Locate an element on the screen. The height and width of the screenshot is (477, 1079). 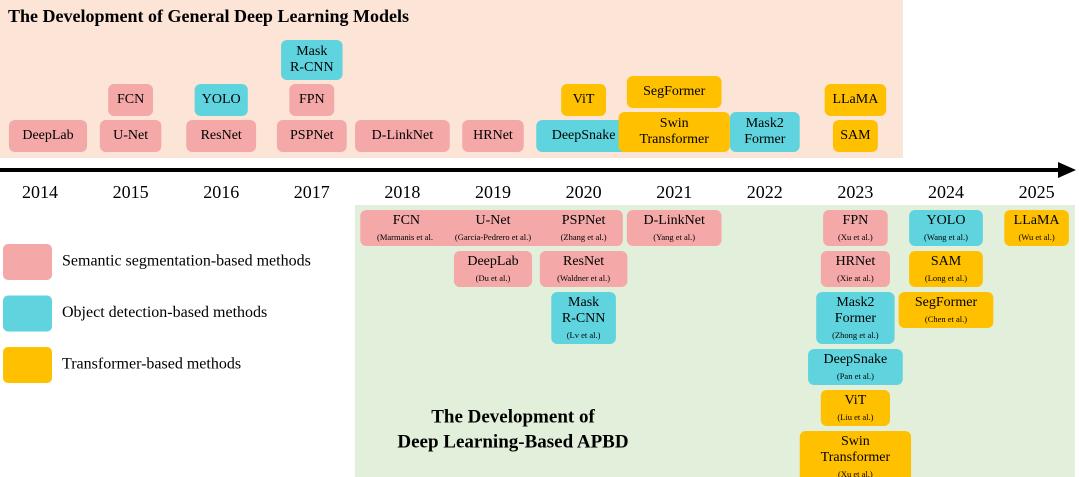
method-label: Swin is located at coordinates (855, 441).